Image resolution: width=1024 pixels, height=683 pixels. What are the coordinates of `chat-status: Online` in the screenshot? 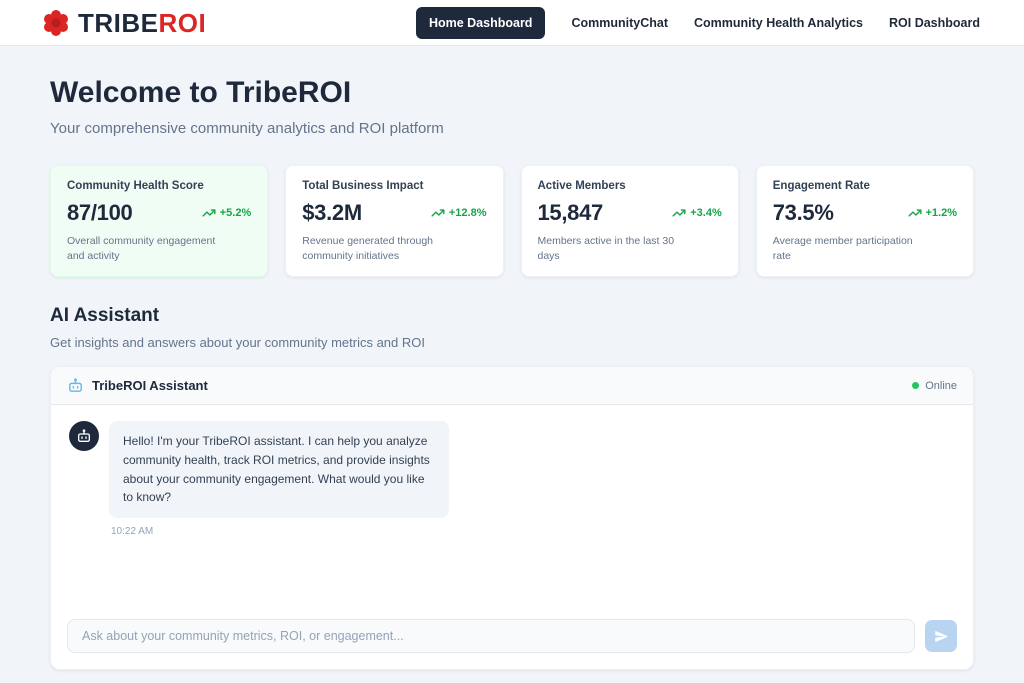 It's located at (934, 386).